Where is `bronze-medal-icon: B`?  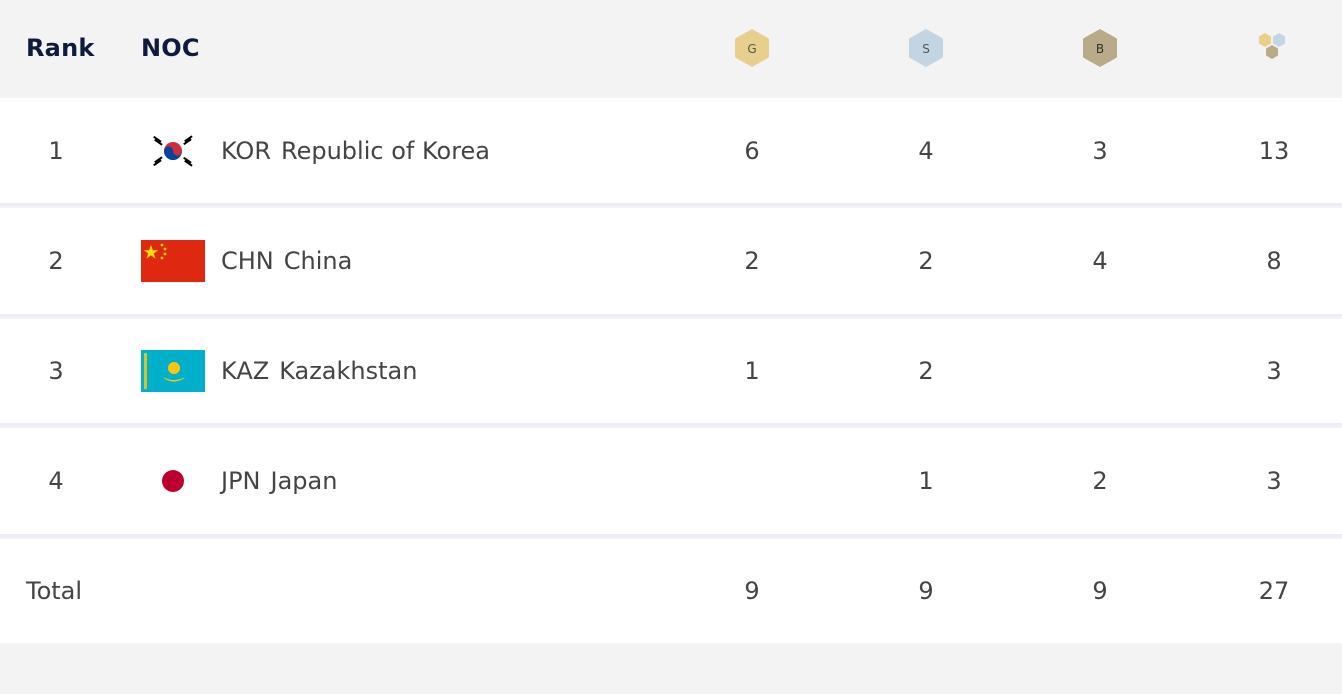
bronze-medal-icon: B is located at coordinates (1100, 48).